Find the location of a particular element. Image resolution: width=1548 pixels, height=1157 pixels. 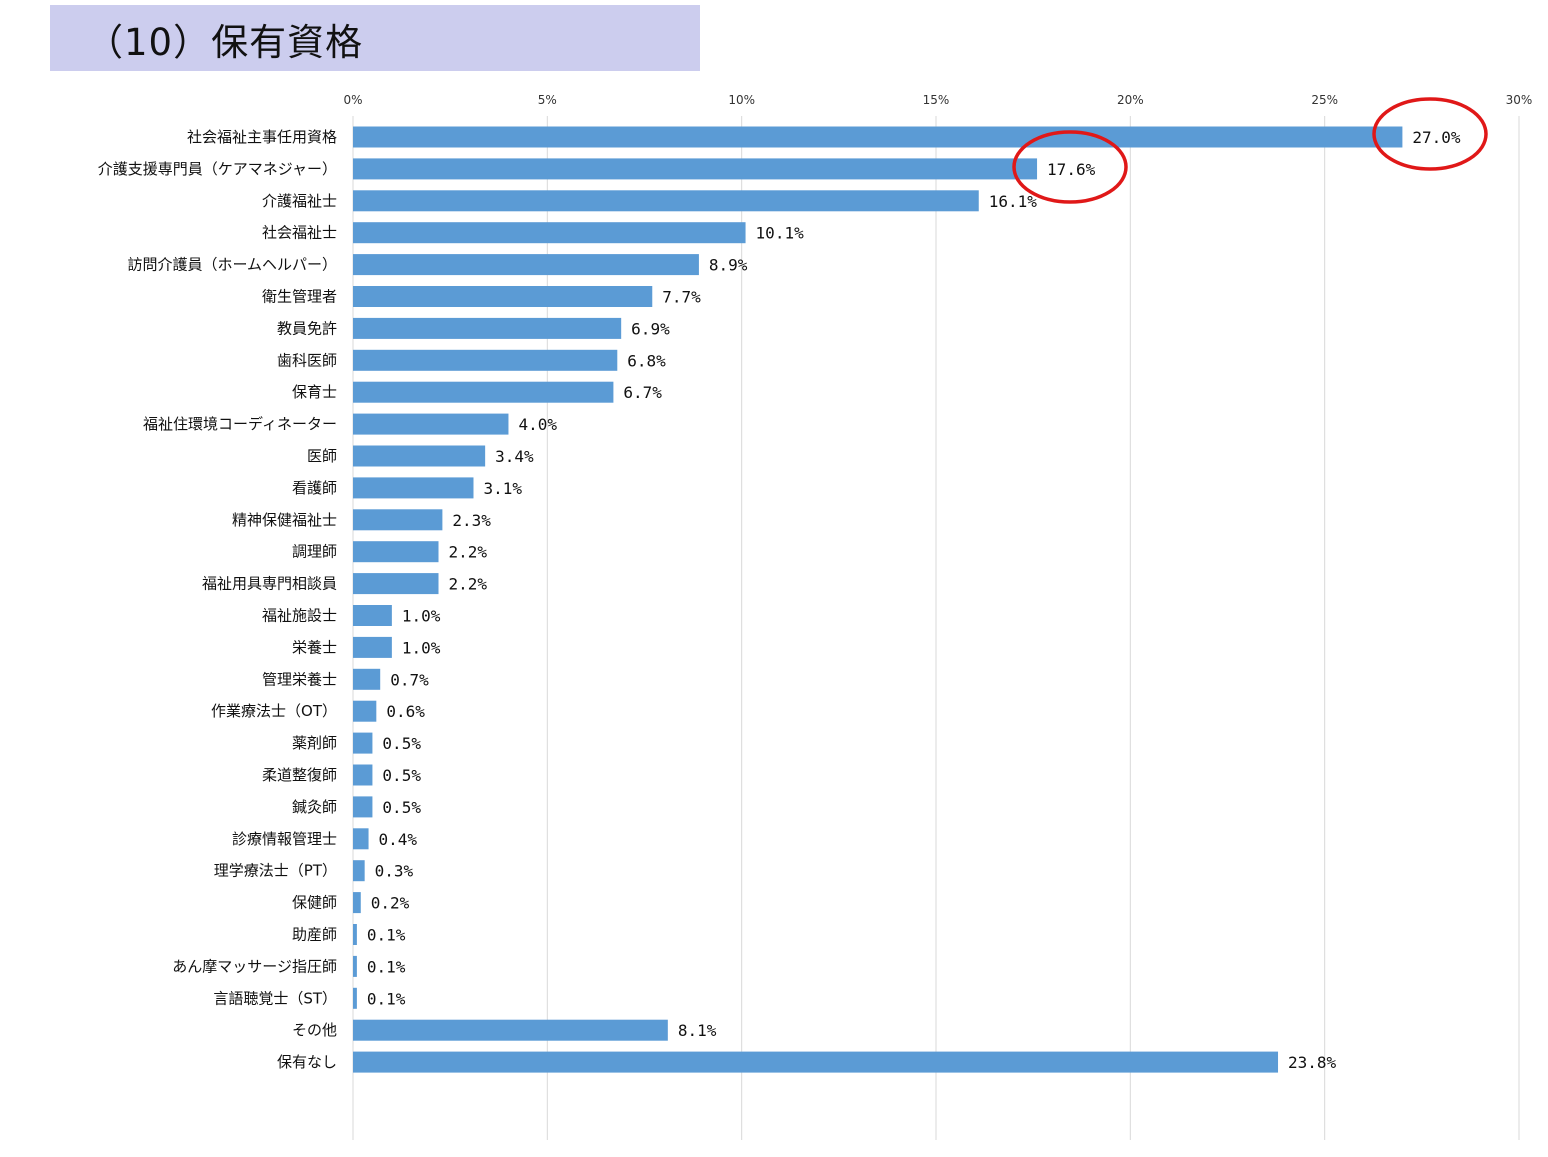

data-label: 8.1% is located at coordinates (697, 1030).